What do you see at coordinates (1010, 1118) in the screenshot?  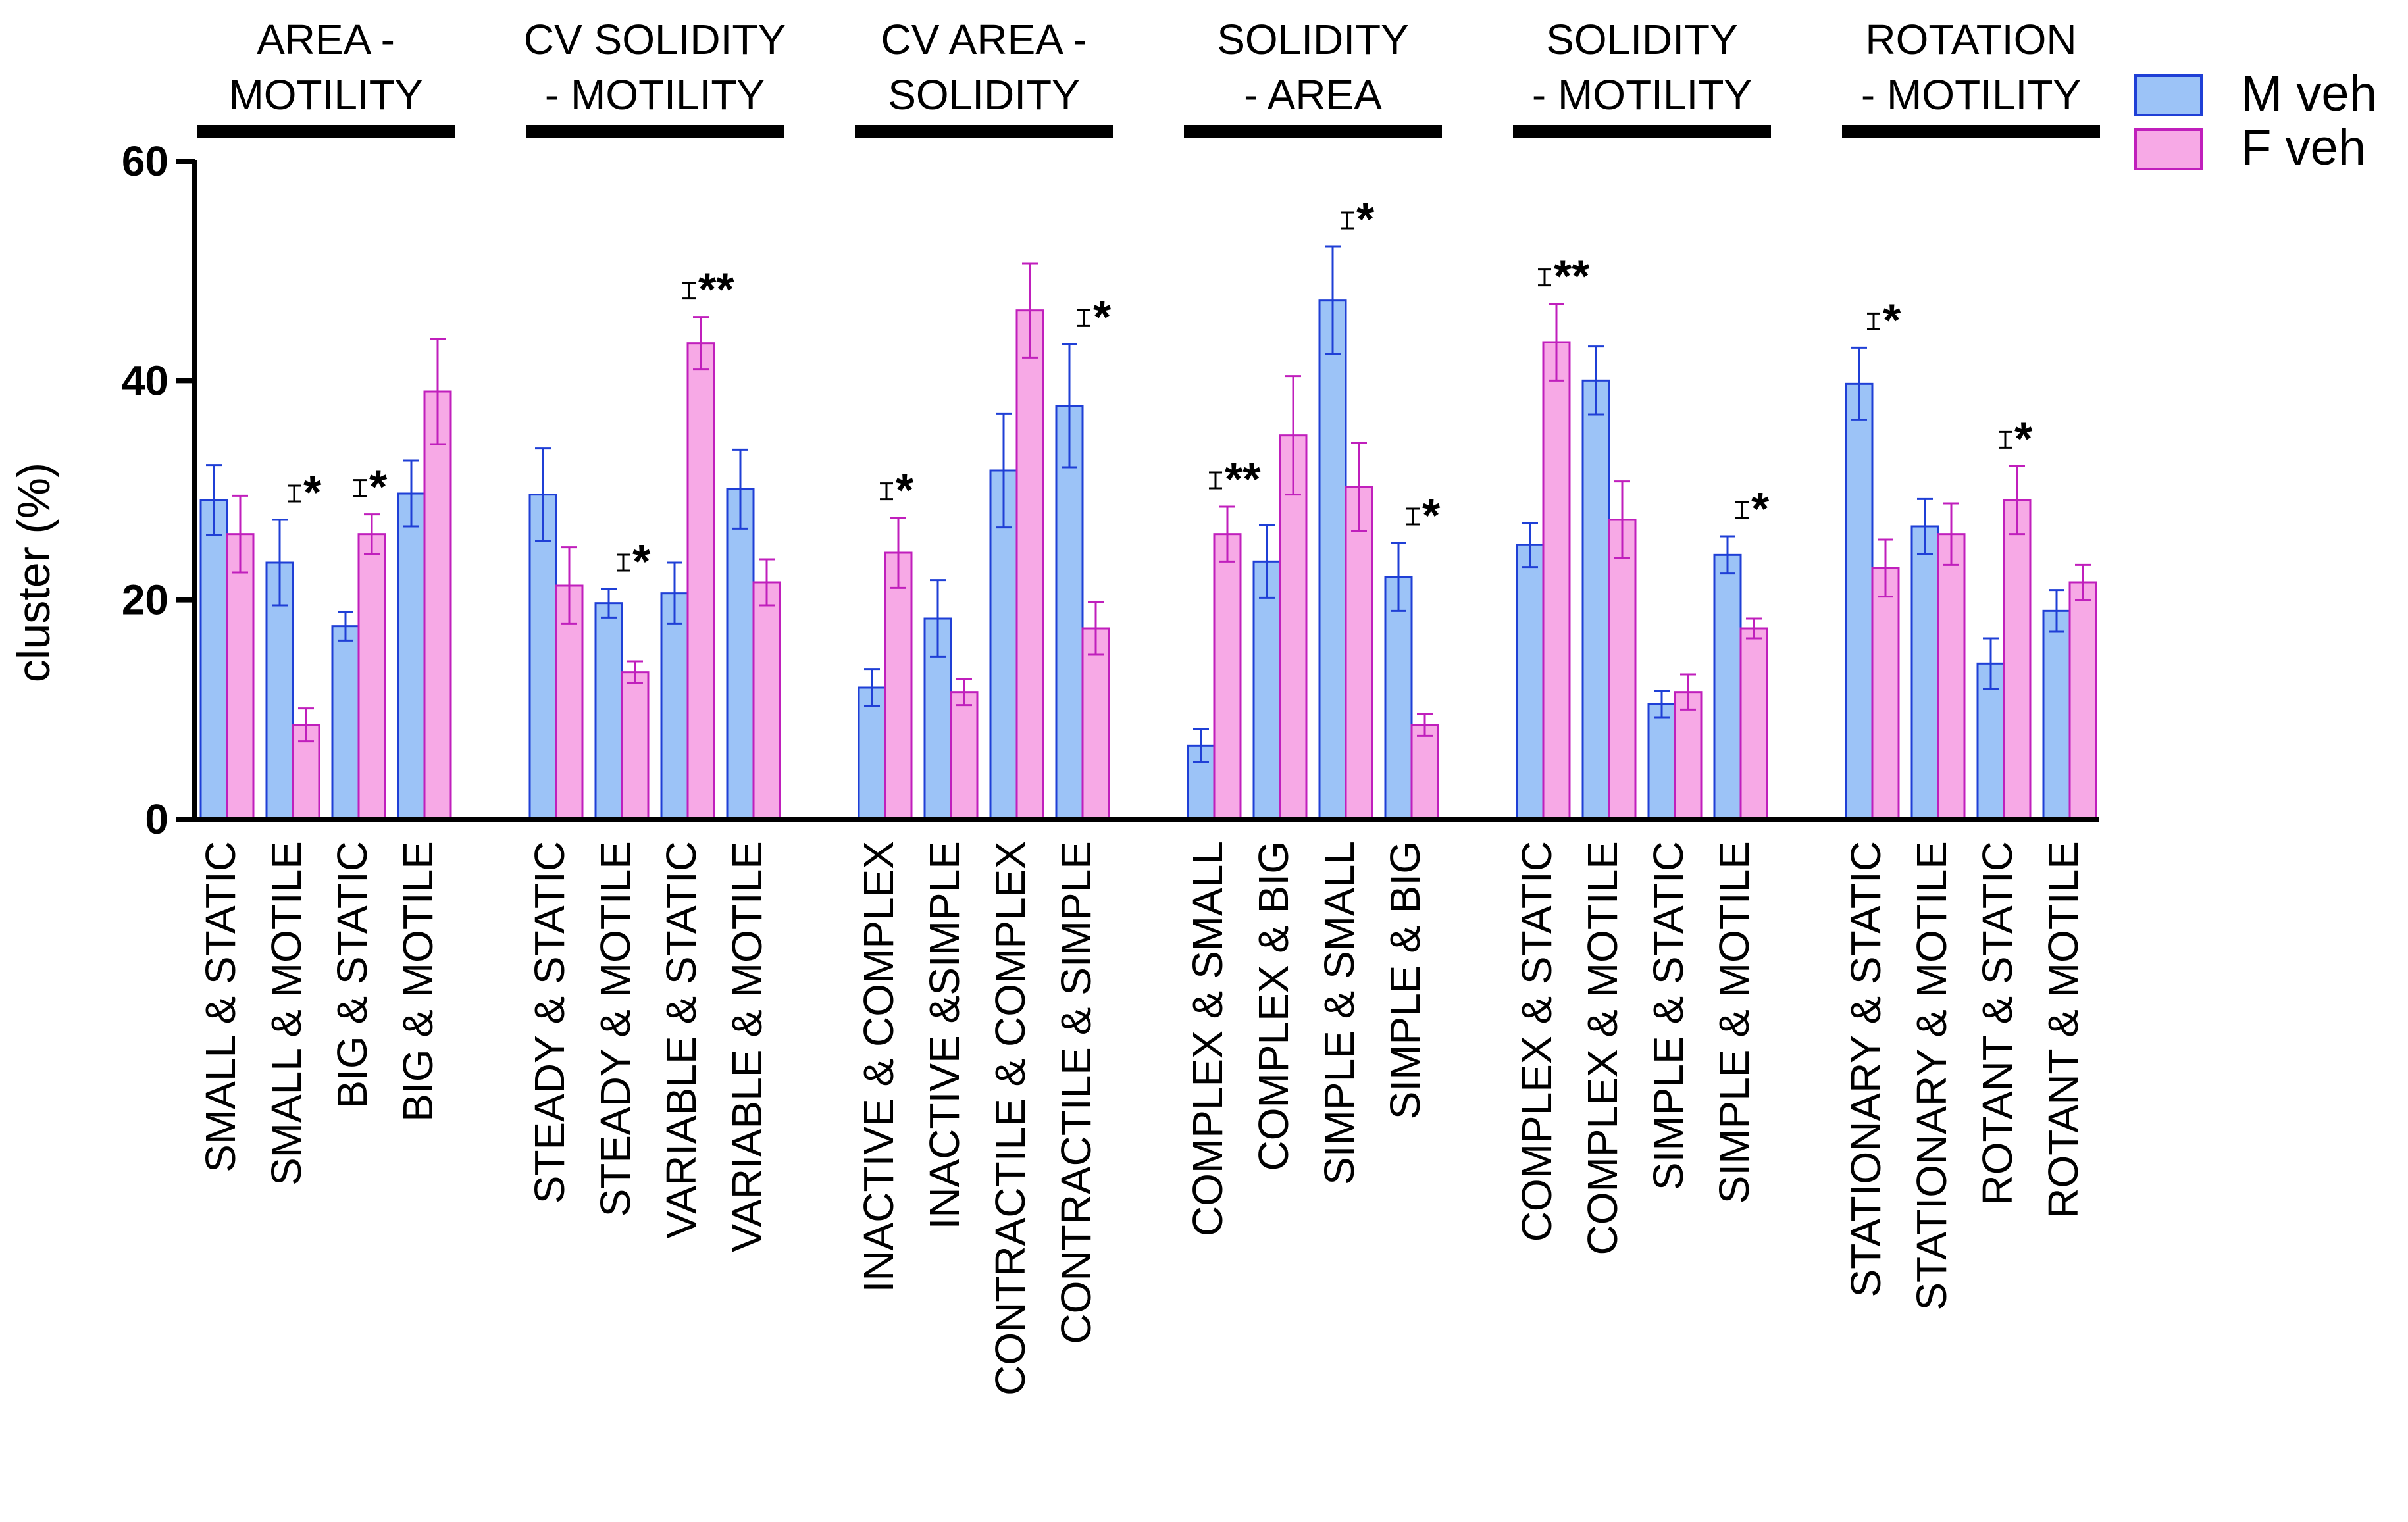 I see `category-label: CONTRACTILE & COMPLEX` at bounding box center [1010, 1118].